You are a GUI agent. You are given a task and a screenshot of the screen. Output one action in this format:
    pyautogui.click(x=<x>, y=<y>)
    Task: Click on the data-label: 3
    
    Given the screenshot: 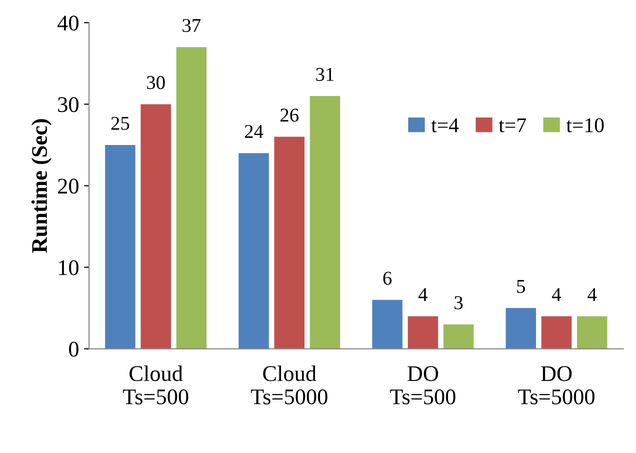 What is the action you would take?
    pyautogui.click(x=458, y=303)
    